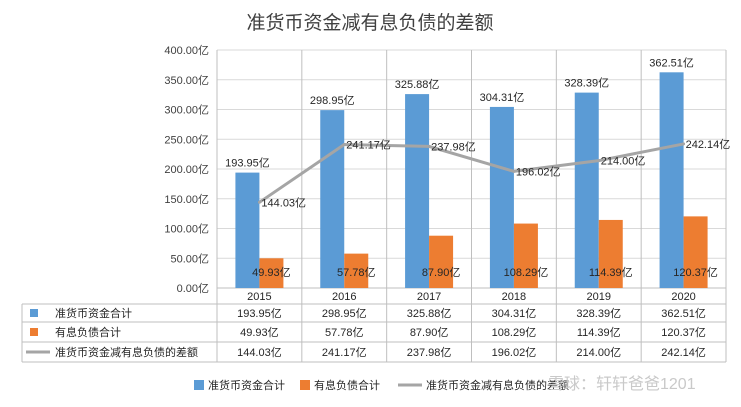 The width and height of the screenshot is (741, 407). Describe the element at coordinates (611, 272) in the screenshot. I see `bar-label: 114.39亿` at that location.